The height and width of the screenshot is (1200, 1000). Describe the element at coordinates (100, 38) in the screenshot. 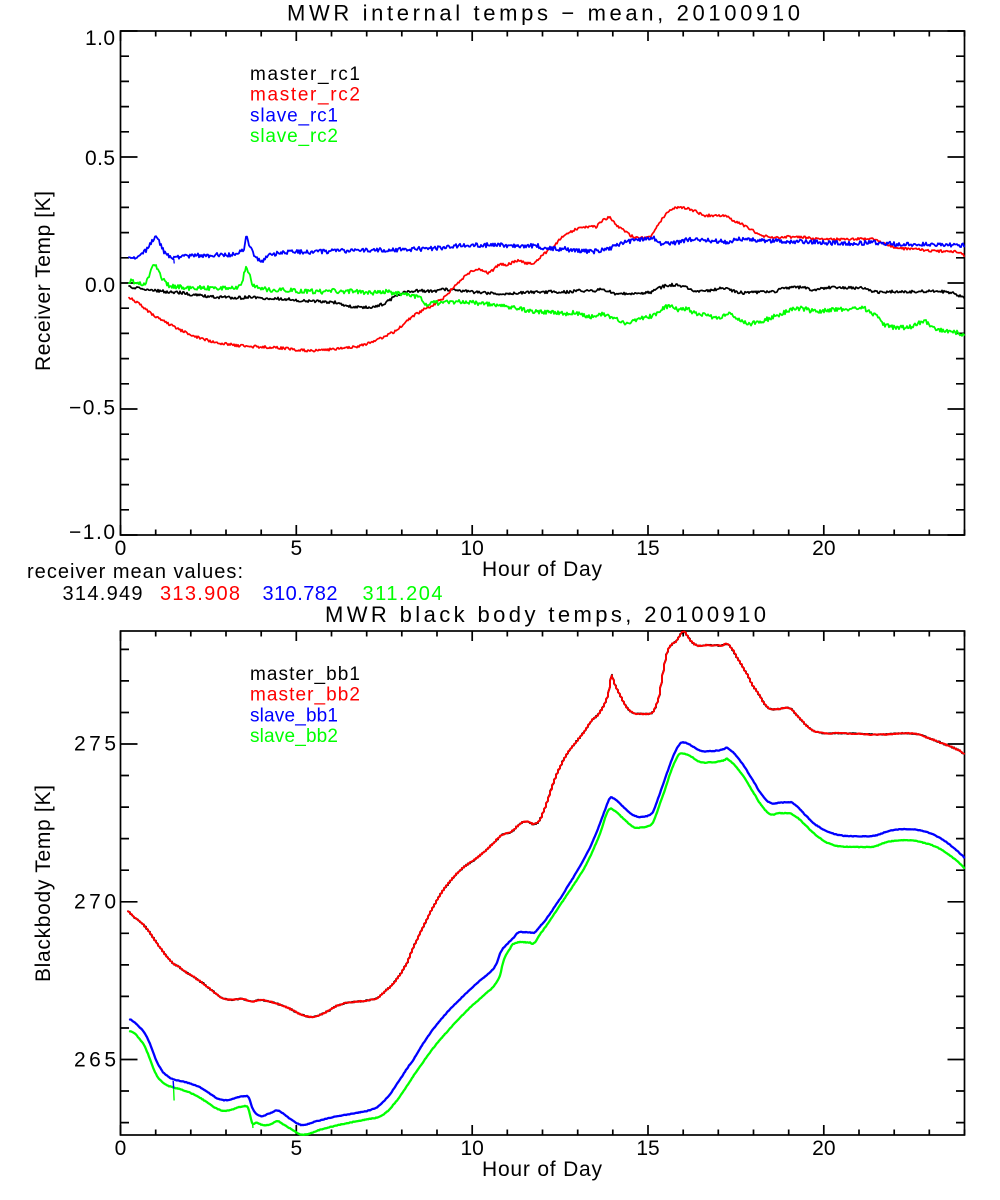

I see `svg-text: 1.0` at that location.